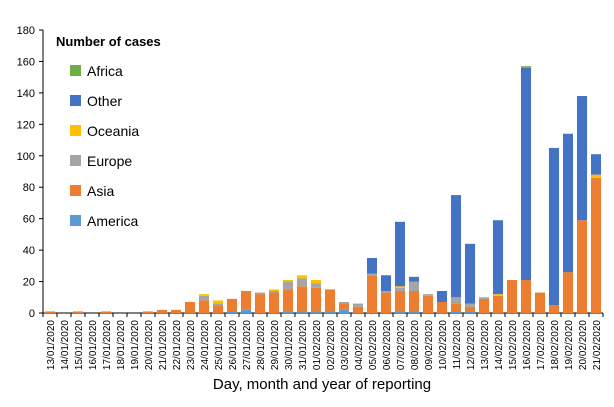 The height and width of the screenshot is (407, 614). I want to click on bar-segment-asia: Asia 27/01/2020: 12, so click(246, 300).